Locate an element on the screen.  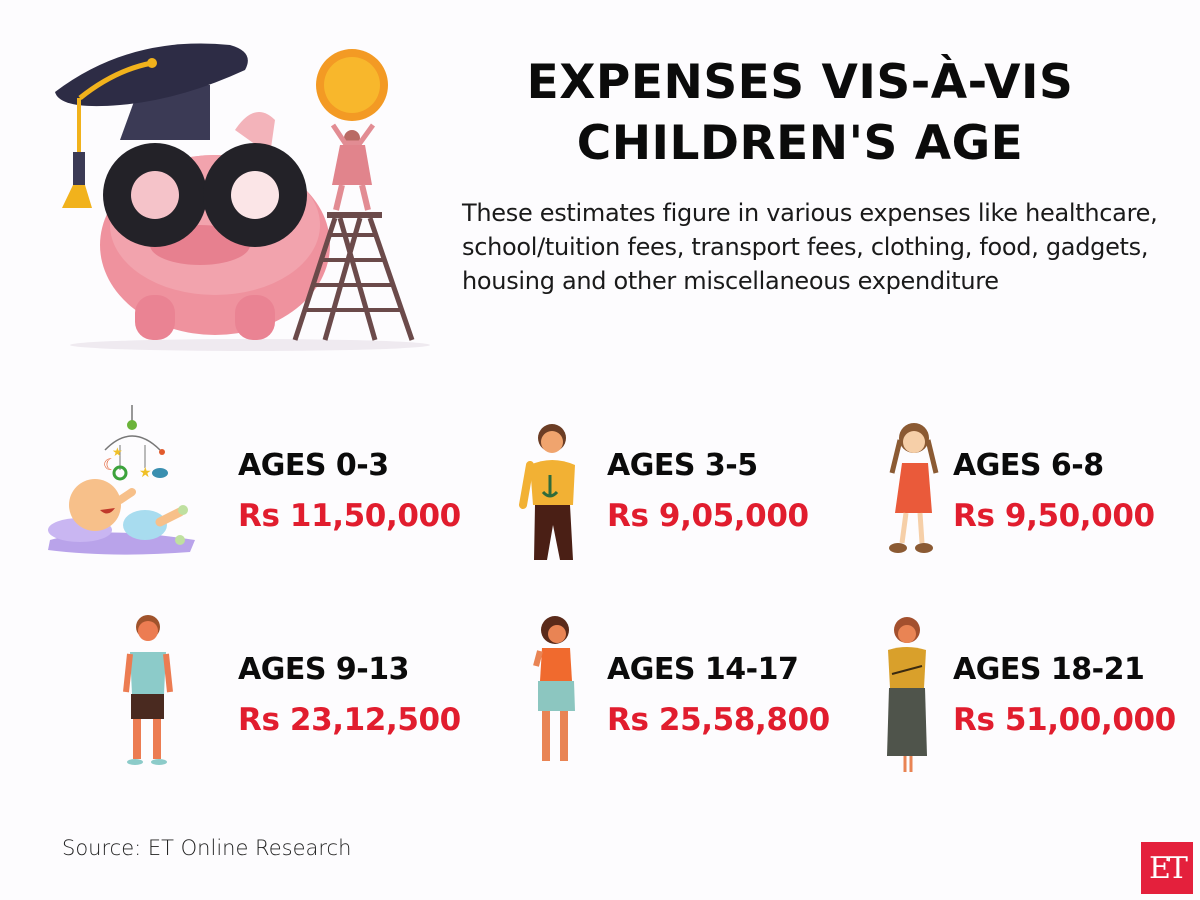
age-card-3-5-text: AGES 3-5 Rs 9,05,000 is located at coordinates (787, 533).